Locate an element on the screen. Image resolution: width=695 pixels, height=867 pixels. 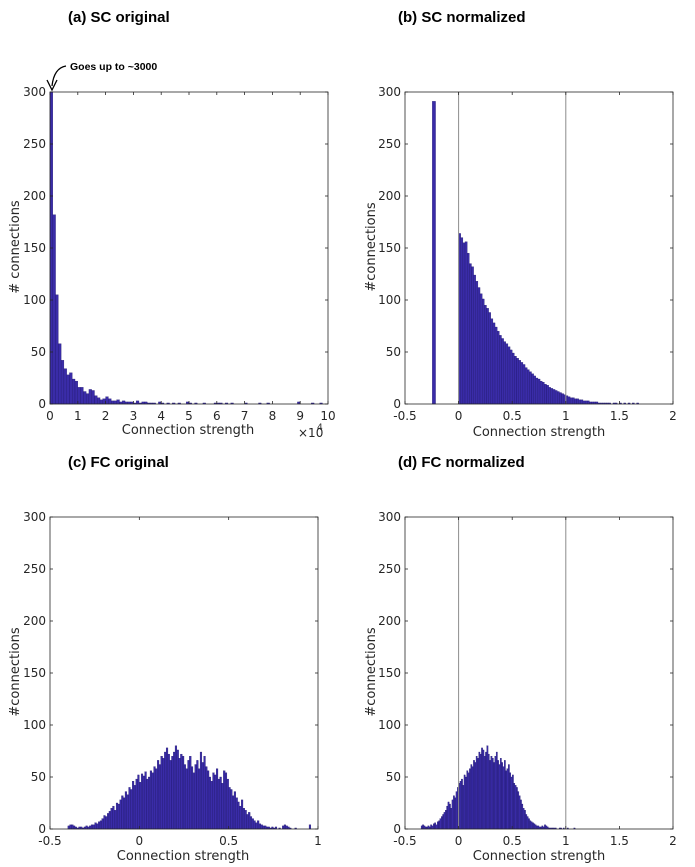
x-exponent-power: 4 is located at coordinates (320, 428).